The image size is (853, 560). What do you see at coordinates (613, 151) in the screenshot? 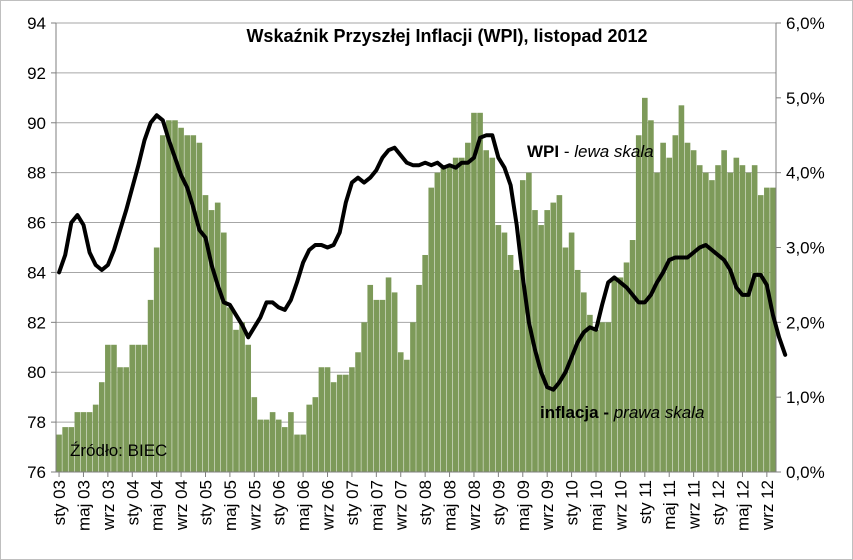
I see `wpi-annotation-scale: lewa skala` at bounding box center [613, 151].